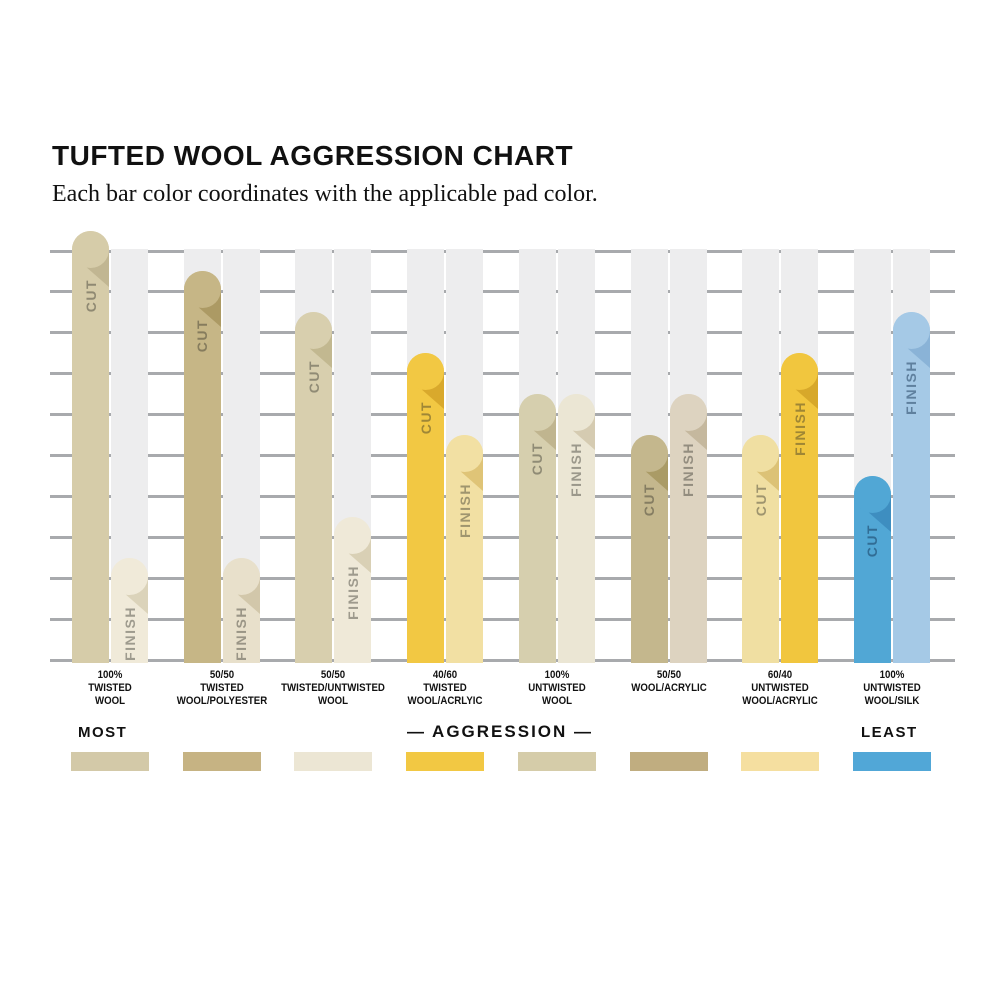  What do you see at coordinates (557, 688) in the screenshot?
I see `group-label: 100% UNTWISTED WOOL` at bounding box center [557, 688].